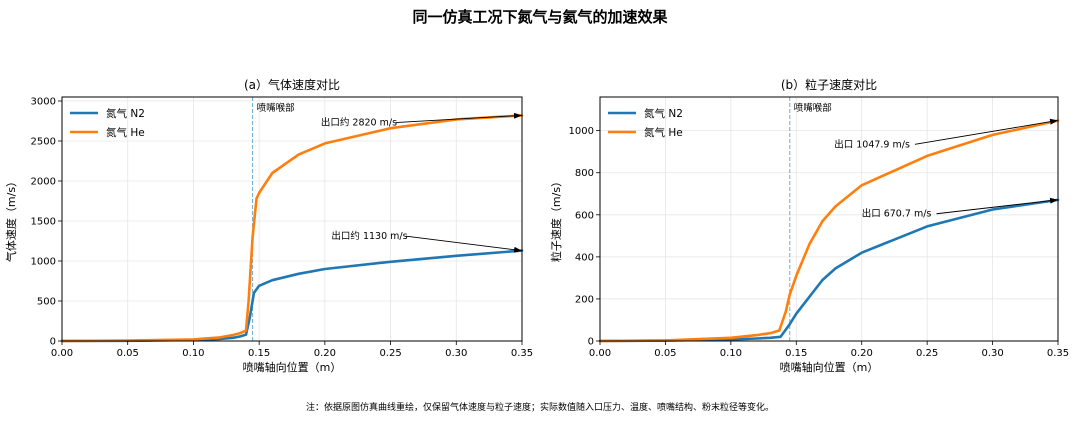 The image size is (1080, 421). Describe the element at coordinates (829, 84) in the screenshot. I see `panel-b-title: (b）粒子速度对比` at that location.